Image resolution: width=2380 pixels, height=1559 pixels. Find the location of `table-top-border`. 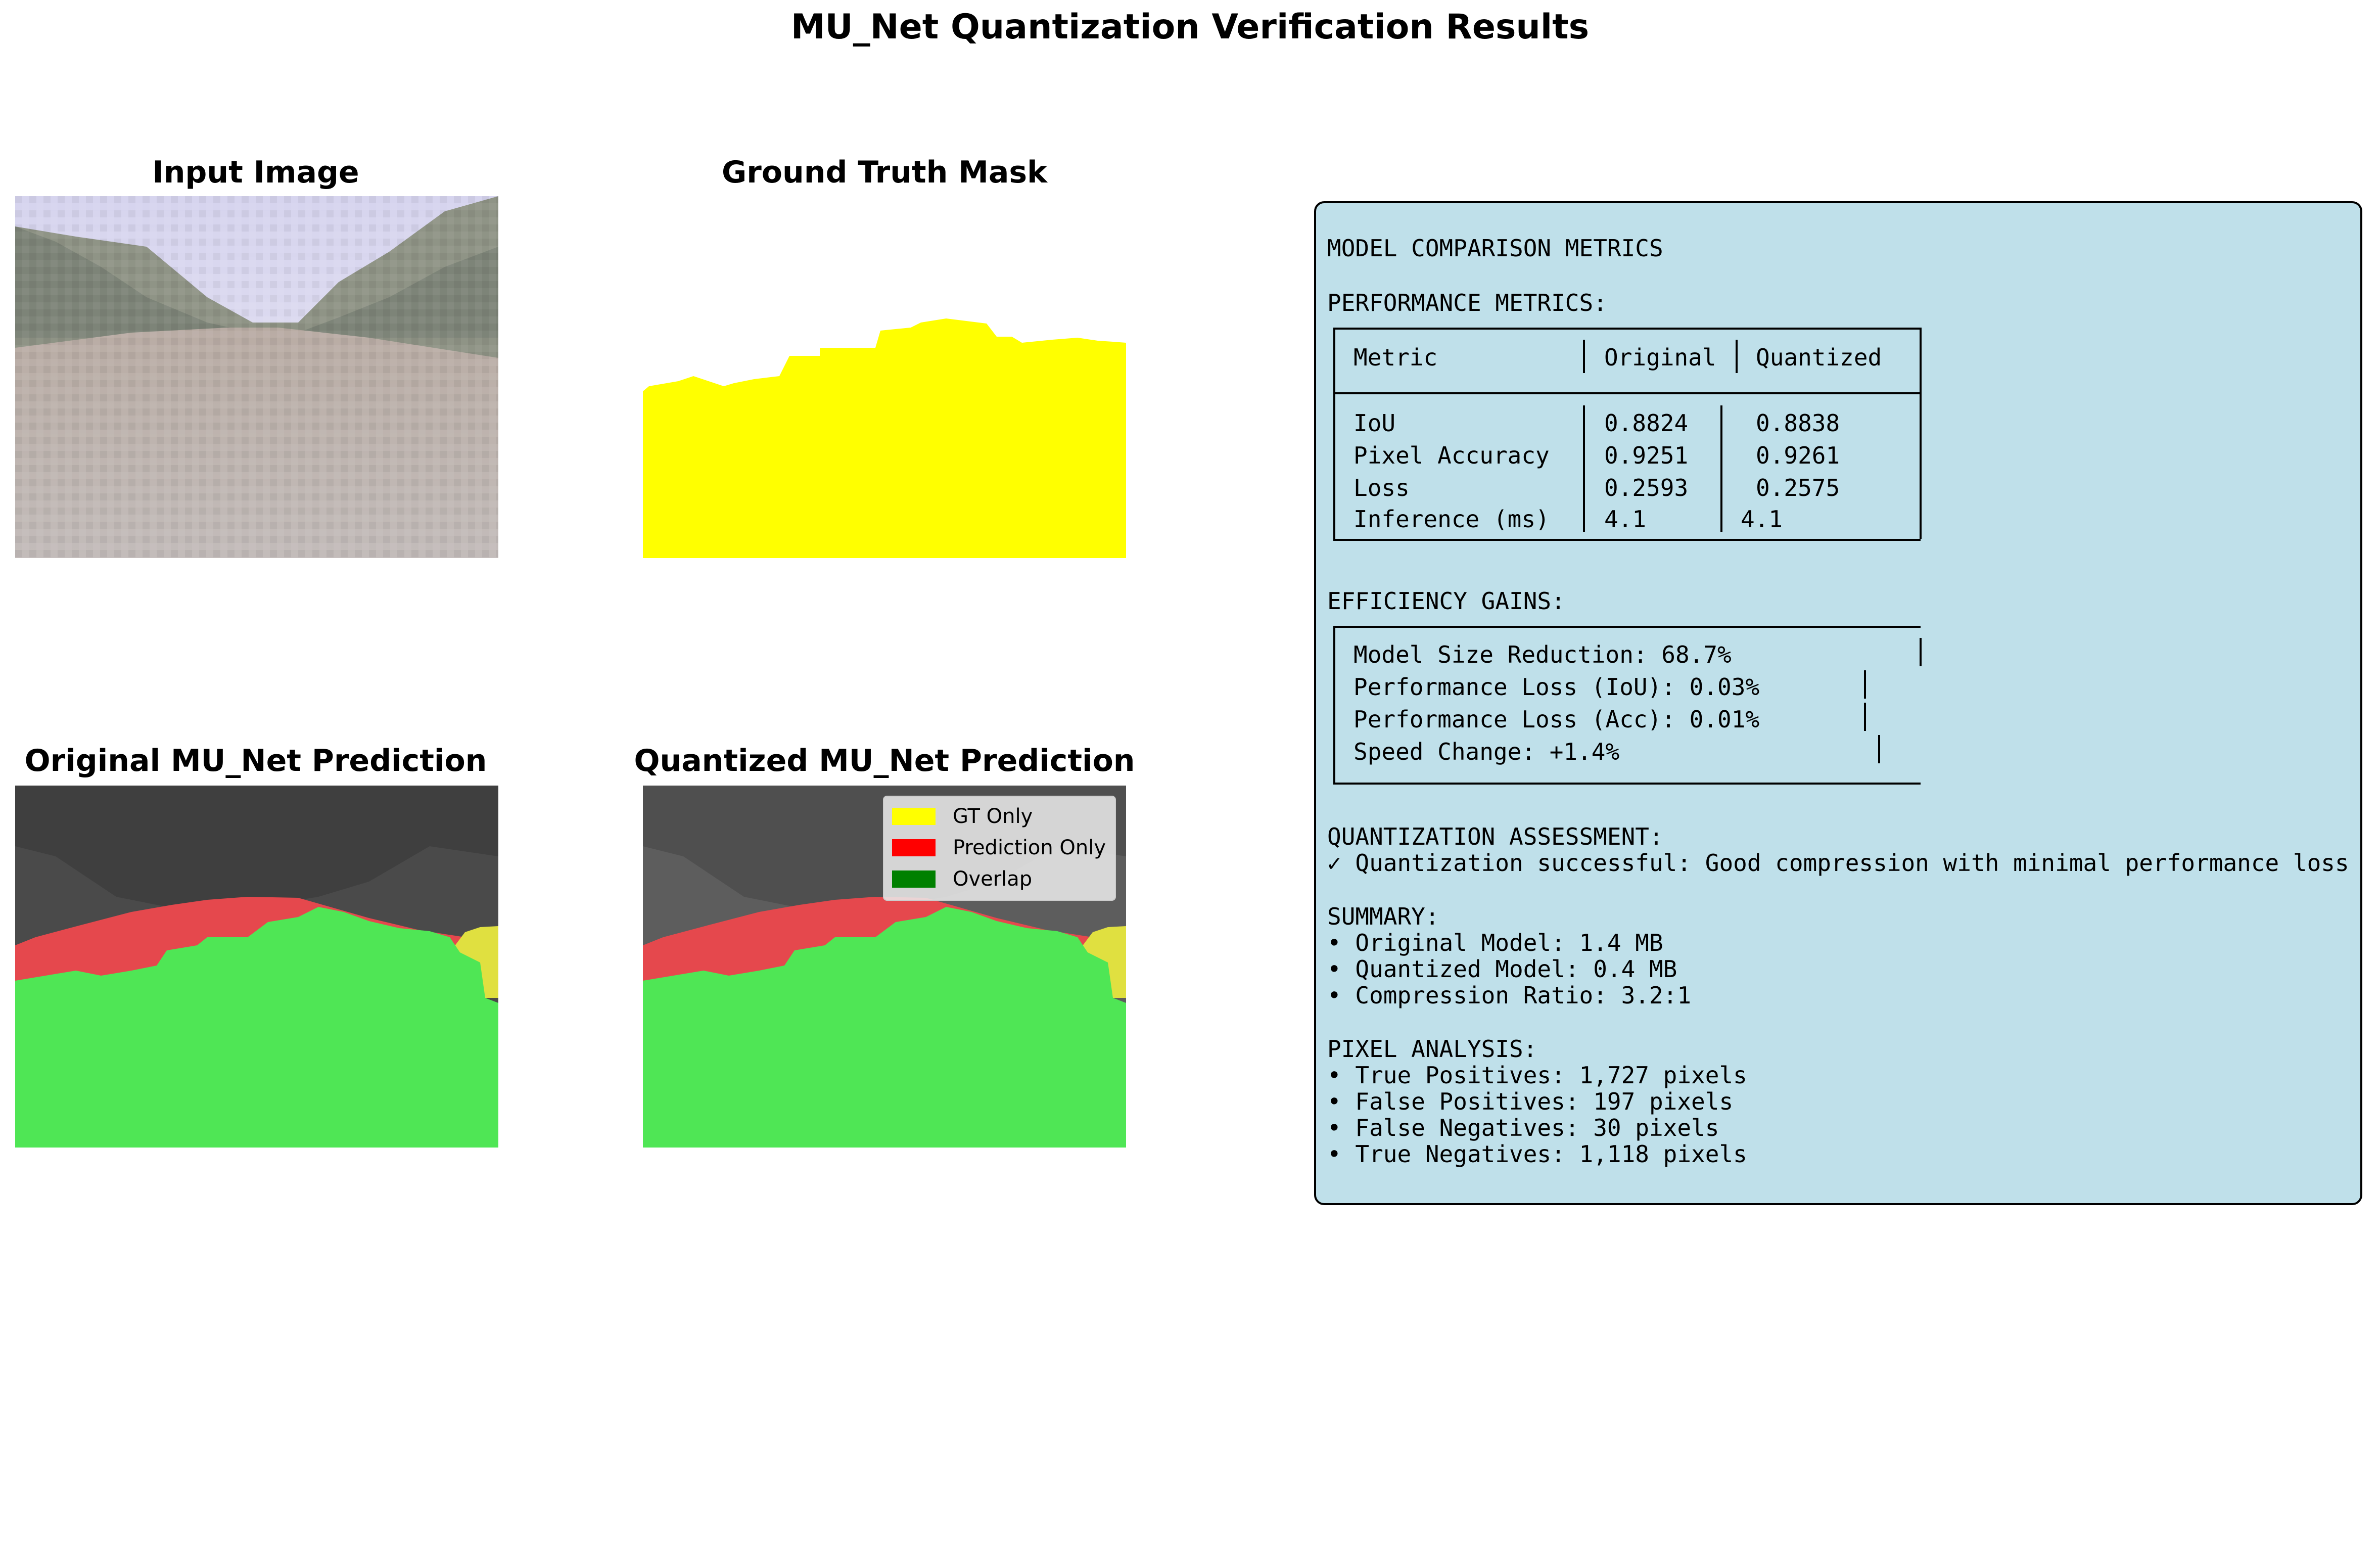

table-top-border is located at coordinates (1627, 329).